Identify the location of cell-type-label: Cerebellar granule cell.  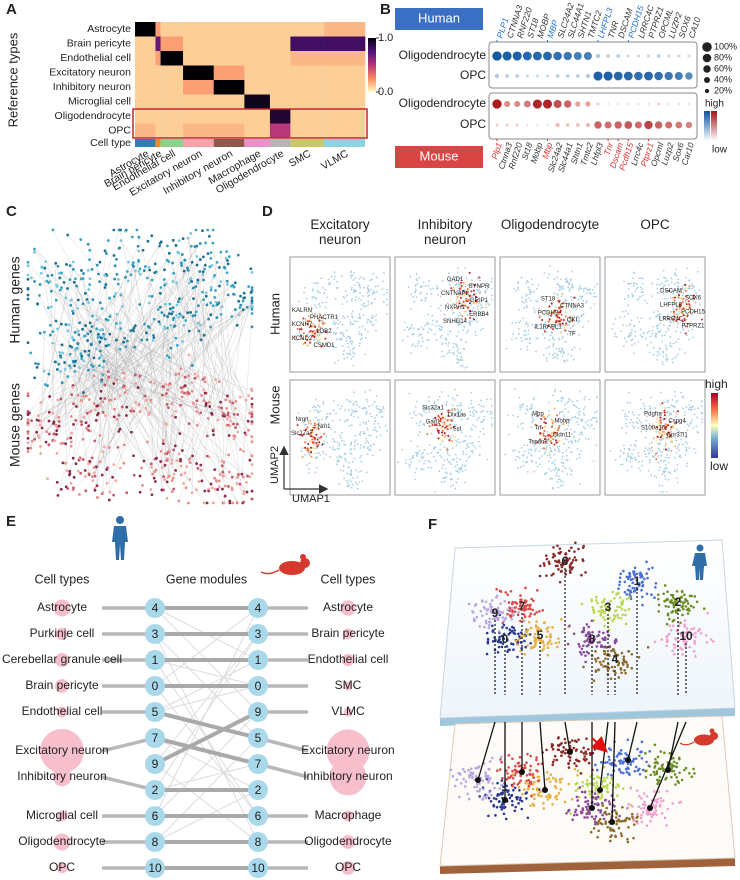
(62, 659).